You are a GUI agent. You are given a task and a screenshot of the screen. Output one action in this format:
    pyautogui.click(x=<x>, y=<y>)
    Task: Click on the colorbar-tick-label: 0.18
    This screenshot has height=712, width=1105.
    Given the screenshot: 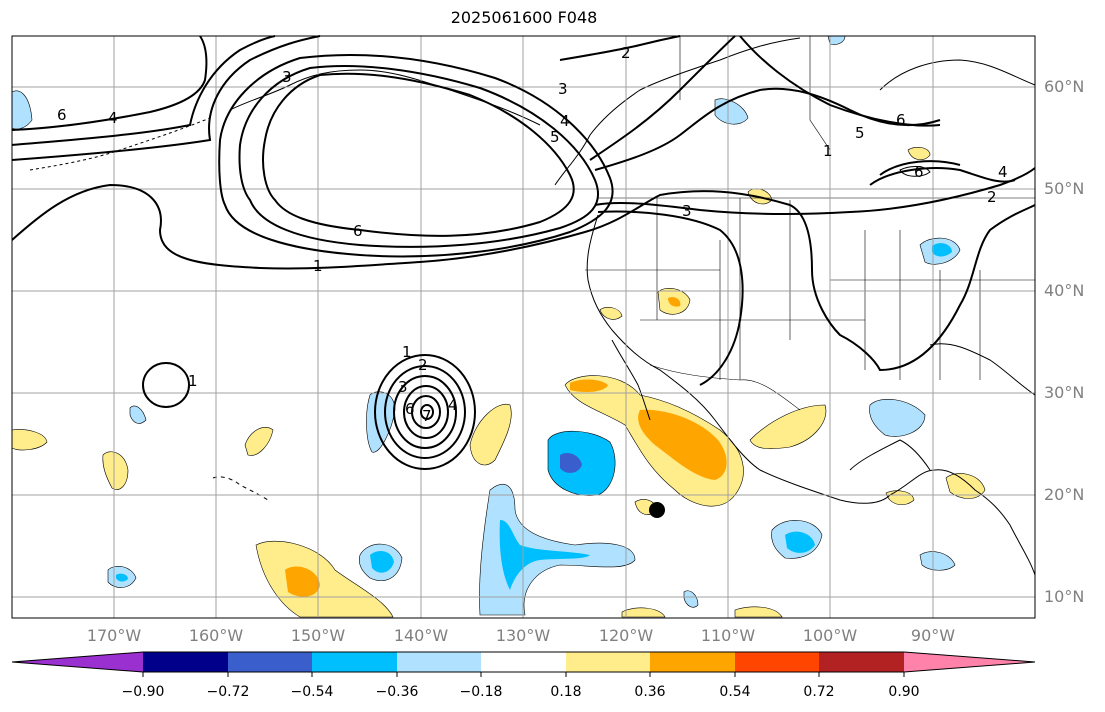 What is the action you would take?
    pyautogui.click(x=566, y=692)
    